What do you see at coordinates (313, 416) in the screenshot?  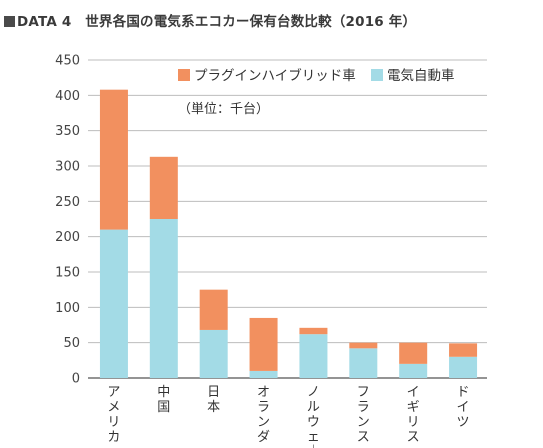 I see `category-label: ノルウェ｜` at bounding box center [313, 416].